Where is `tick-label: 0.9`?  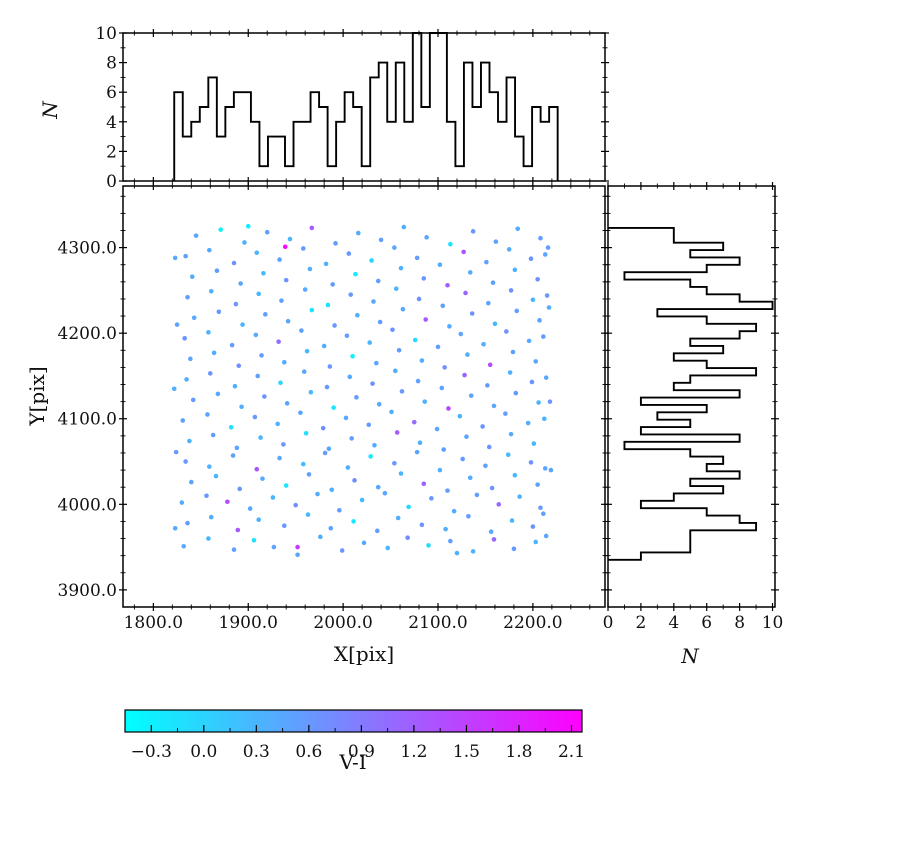
tick-label: 0.9 is located at coordinates (361, 752).